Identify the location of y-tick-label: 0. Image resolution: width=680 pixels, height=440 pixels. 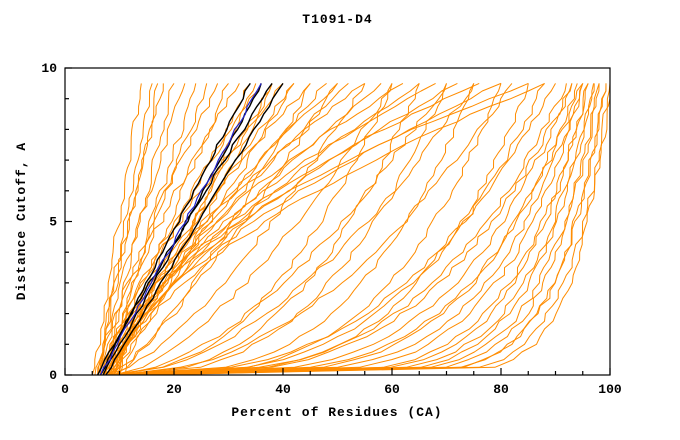
(53, 375).